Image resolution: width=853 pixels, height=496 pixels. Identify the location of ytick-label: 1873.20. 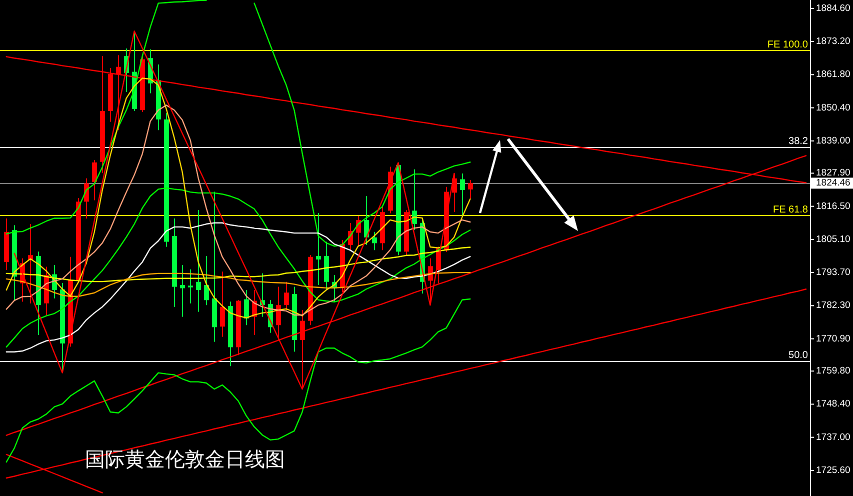
(833, 42).